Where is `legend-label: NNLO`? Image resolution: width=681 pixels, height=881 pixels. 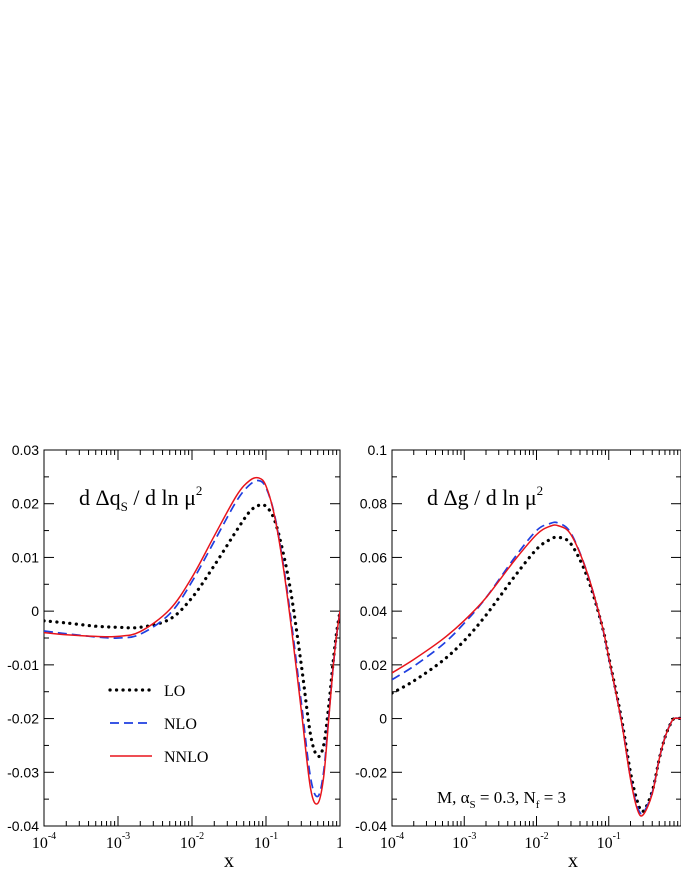 legend-label: NNLO is located at coordinates (186, 757).